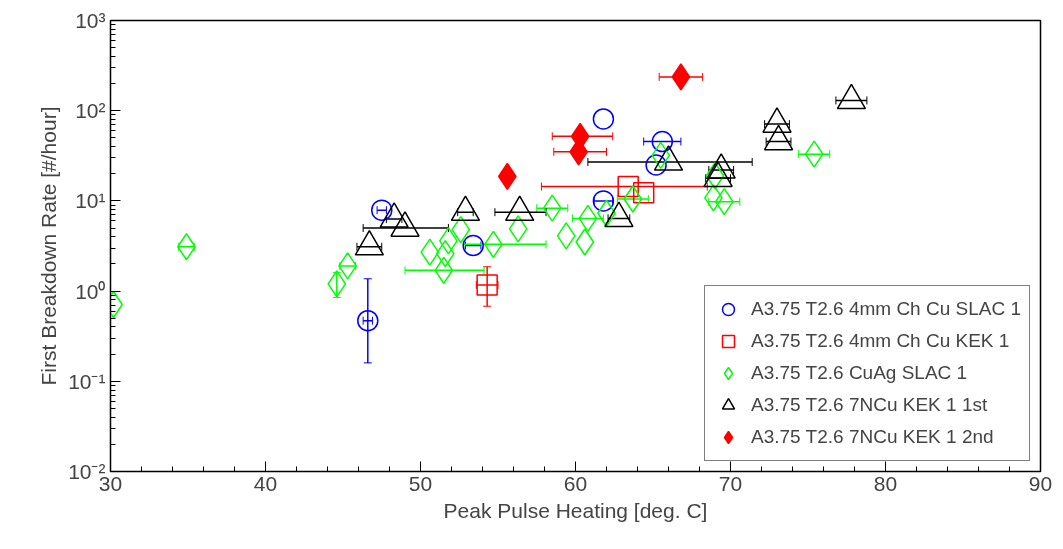  I want to click on x-axis-title: Peak Pulse Heating [deg. C], so click(575, 510).